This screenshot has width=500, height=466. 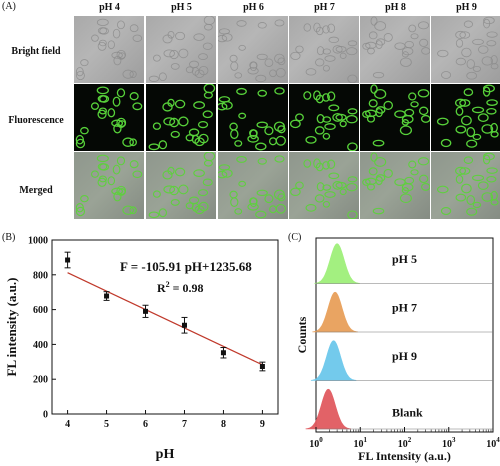 I want to click on column-label: pH 7, so click(x=324, y=7).